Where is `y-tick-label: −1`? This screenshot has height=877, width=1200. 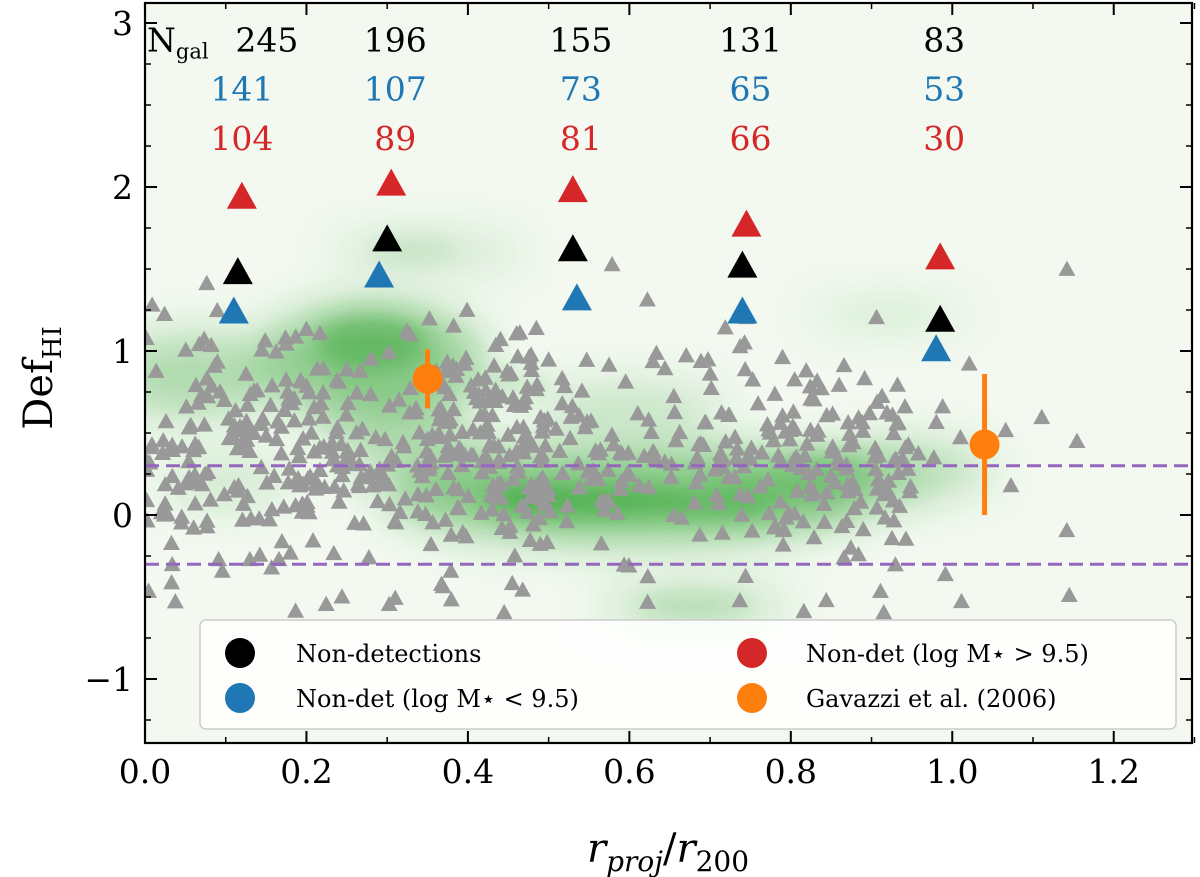
y-tick-label: −1 is located at coordinates (108, 679).